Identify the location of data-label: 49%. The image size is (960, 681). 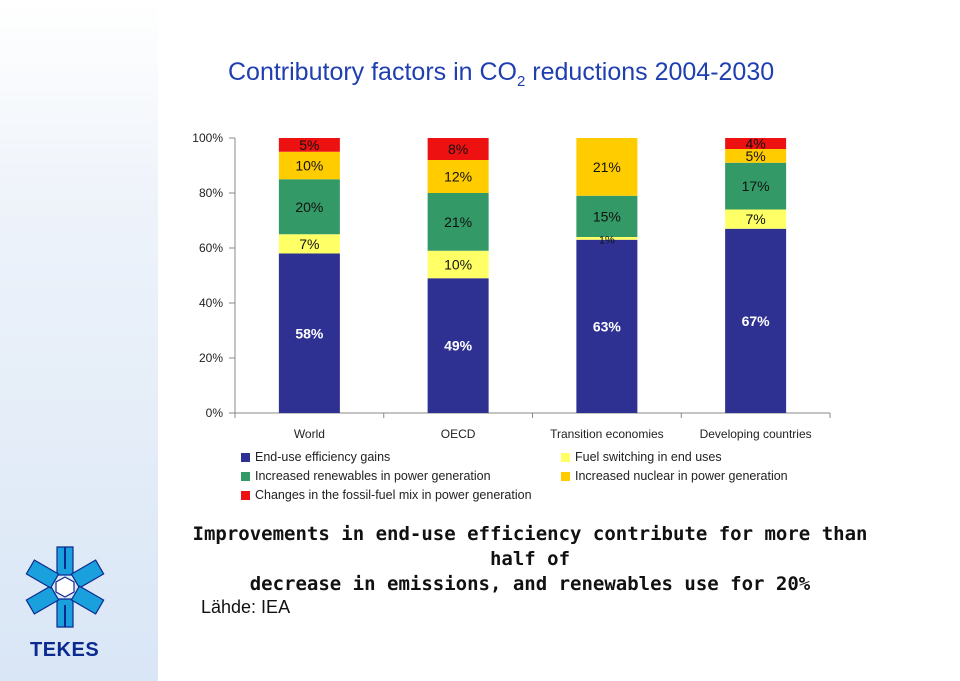
(458, 346).